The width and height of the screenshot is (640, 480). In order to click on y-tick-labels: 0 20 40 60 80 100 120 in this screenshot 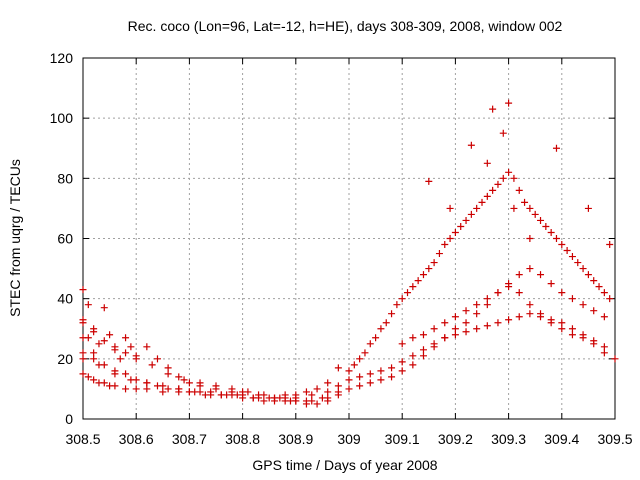, I will do `click(62, 238)`.